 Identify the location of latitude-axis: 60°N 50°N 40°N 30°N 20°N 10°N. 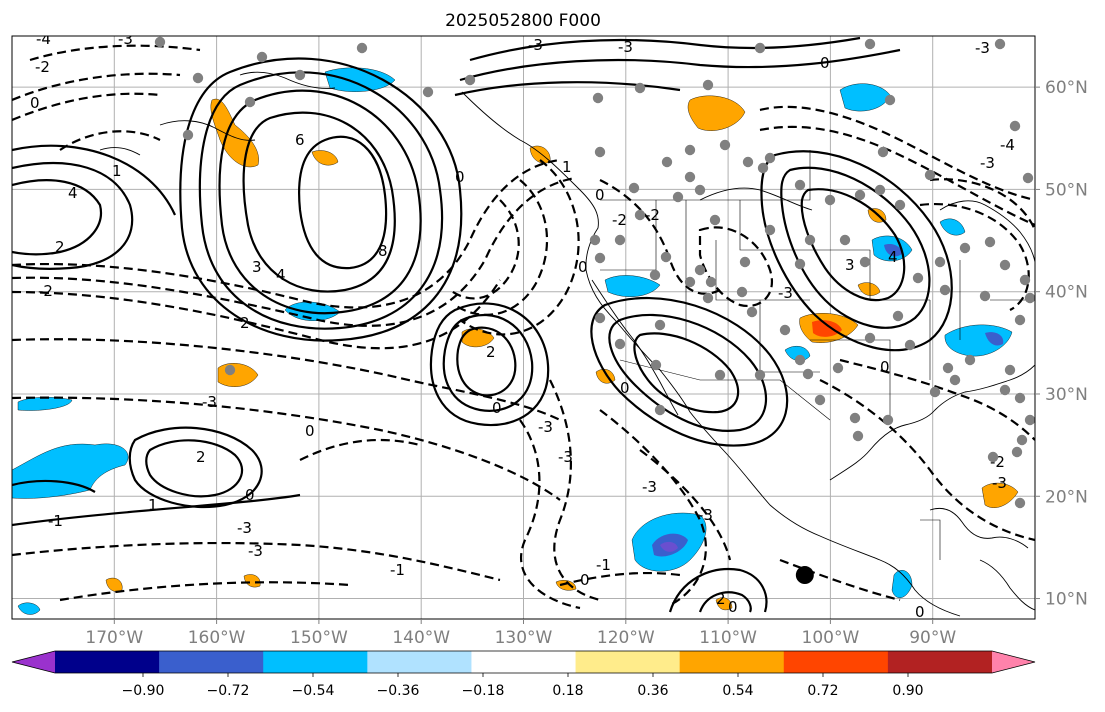
(1061, 344).